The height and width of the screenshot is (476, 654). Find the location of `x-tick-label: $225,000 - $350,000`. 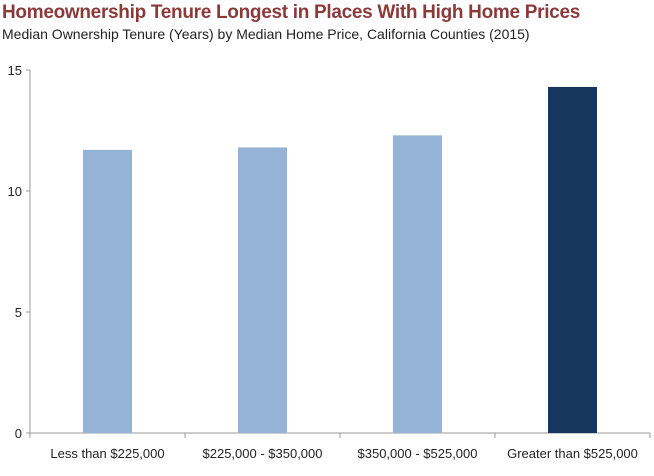

x-tick-label: $225,000 - $350,000 is located at coordinates (263, 453).